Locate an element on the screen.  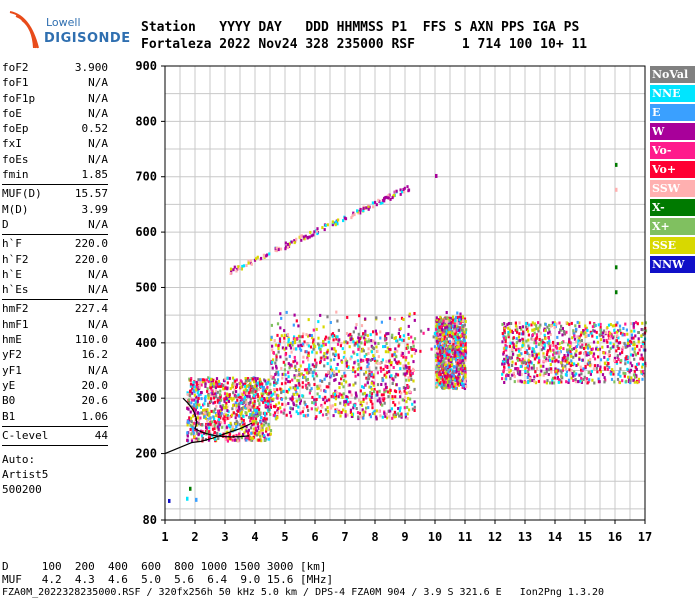
y-tick-label: 400 is located at coordinates (146, 343).